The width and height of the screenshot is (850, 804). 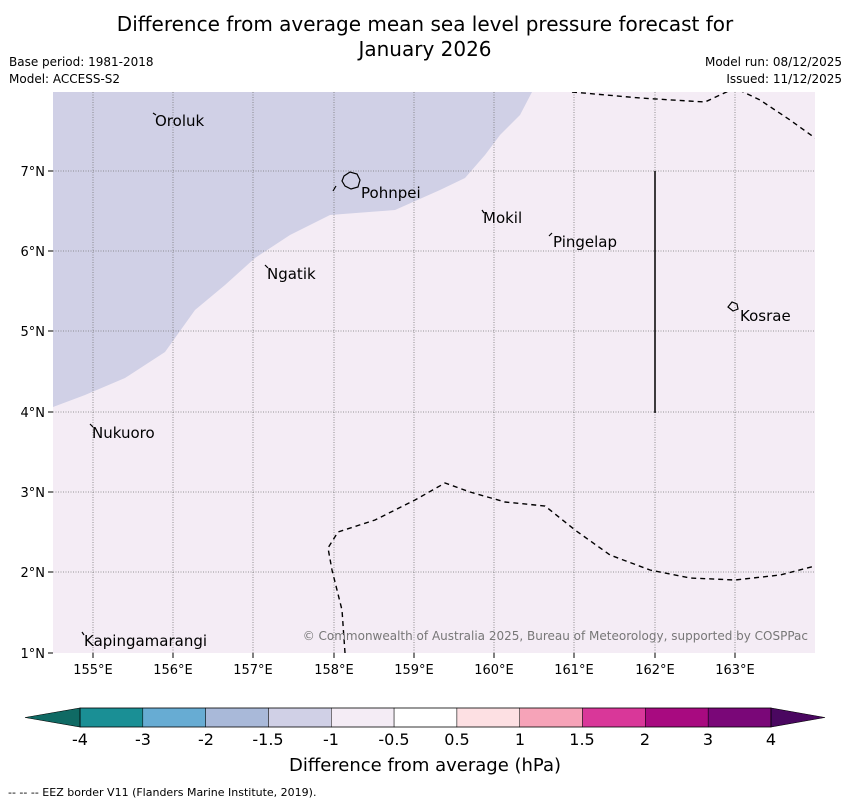 I want to click on ngatik-mark, so click(x=266, y=266).